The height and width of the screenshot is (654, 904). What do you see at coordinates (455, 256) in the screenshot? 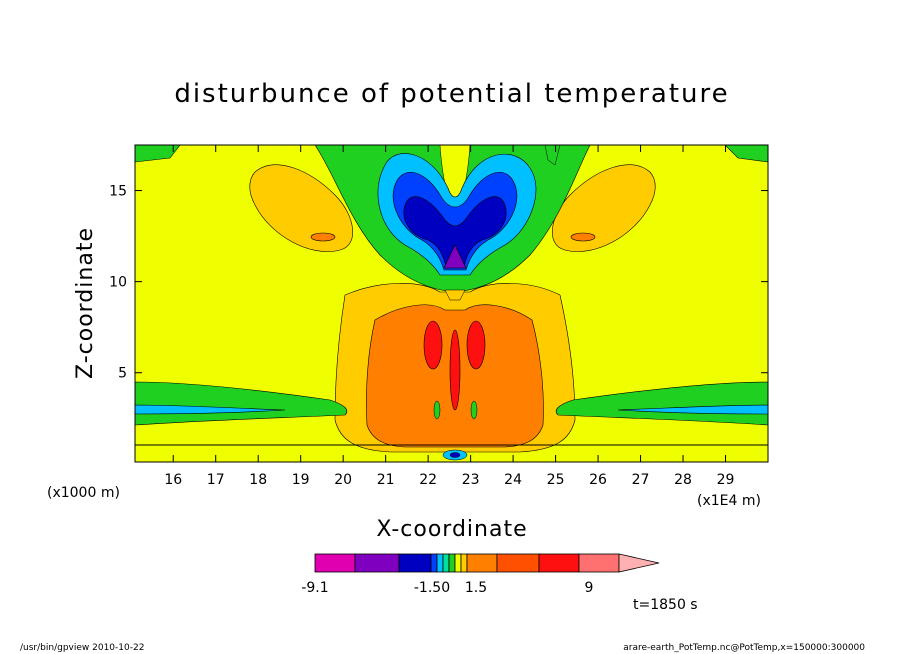
I see `contour-purple-core` at bounding box center [455, 256].